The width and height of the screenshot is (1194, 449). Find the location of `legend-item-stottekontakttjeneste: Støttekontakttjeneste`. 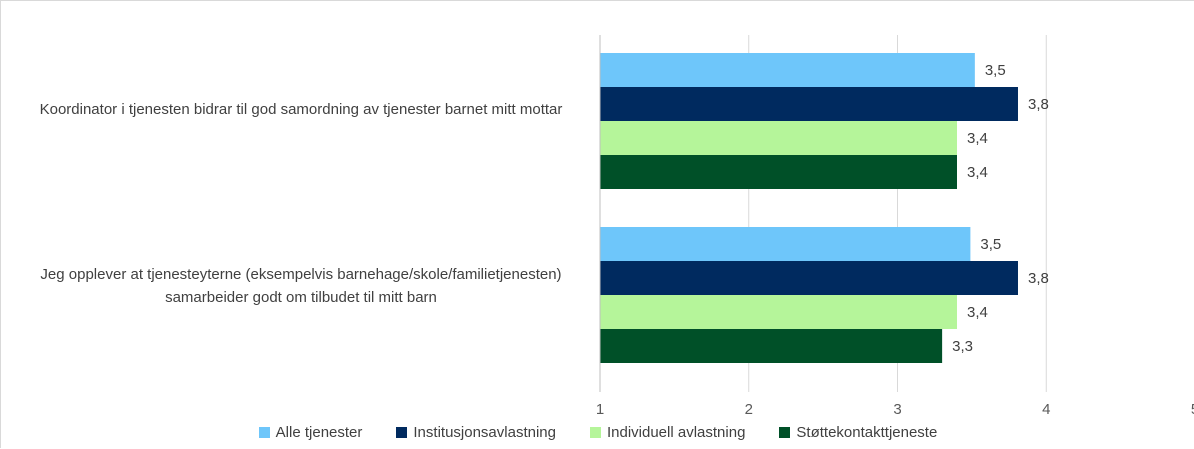

legend-item-stottekontakttjeneste: Støttekontakttjeneste is located at coordinates (858, 432).